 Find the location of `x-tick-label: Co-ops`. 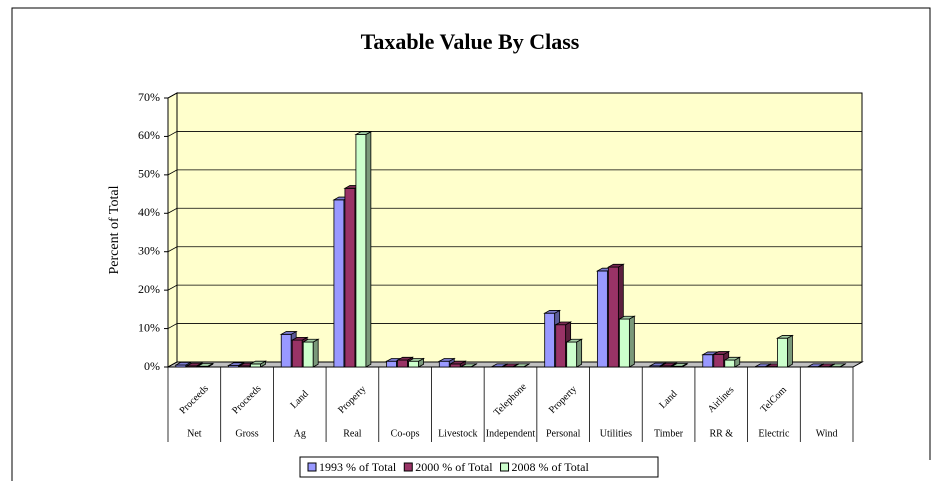

x-tick-label: Co-ops is located at coordinates (405, 433).